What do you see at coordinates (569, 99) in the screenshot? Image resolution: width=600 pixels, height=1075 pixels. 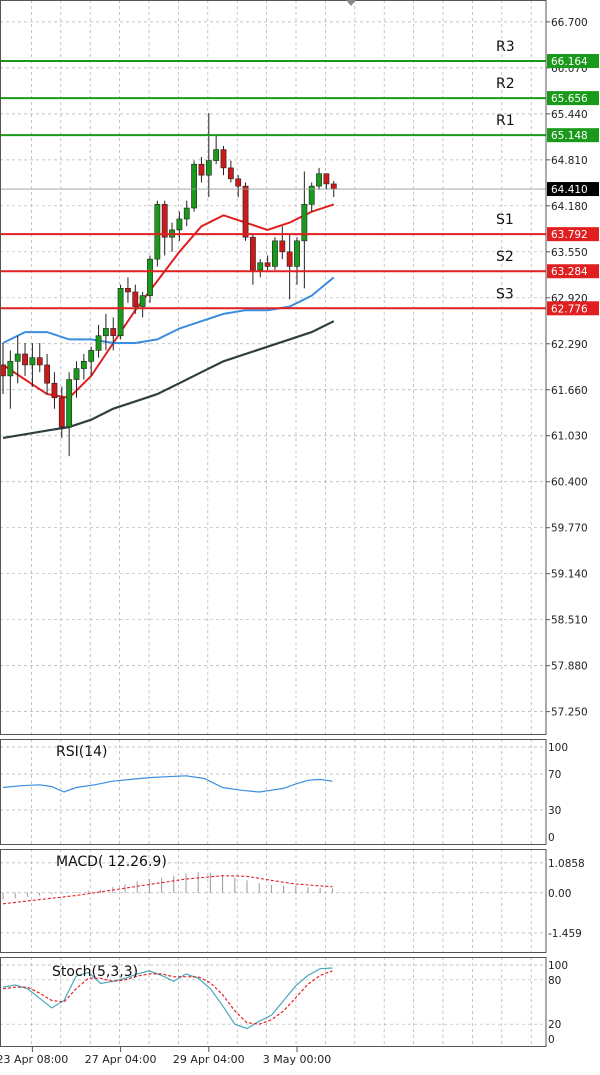 I see `pivot-price-label: 65.656` at bounding box center [569, 99].